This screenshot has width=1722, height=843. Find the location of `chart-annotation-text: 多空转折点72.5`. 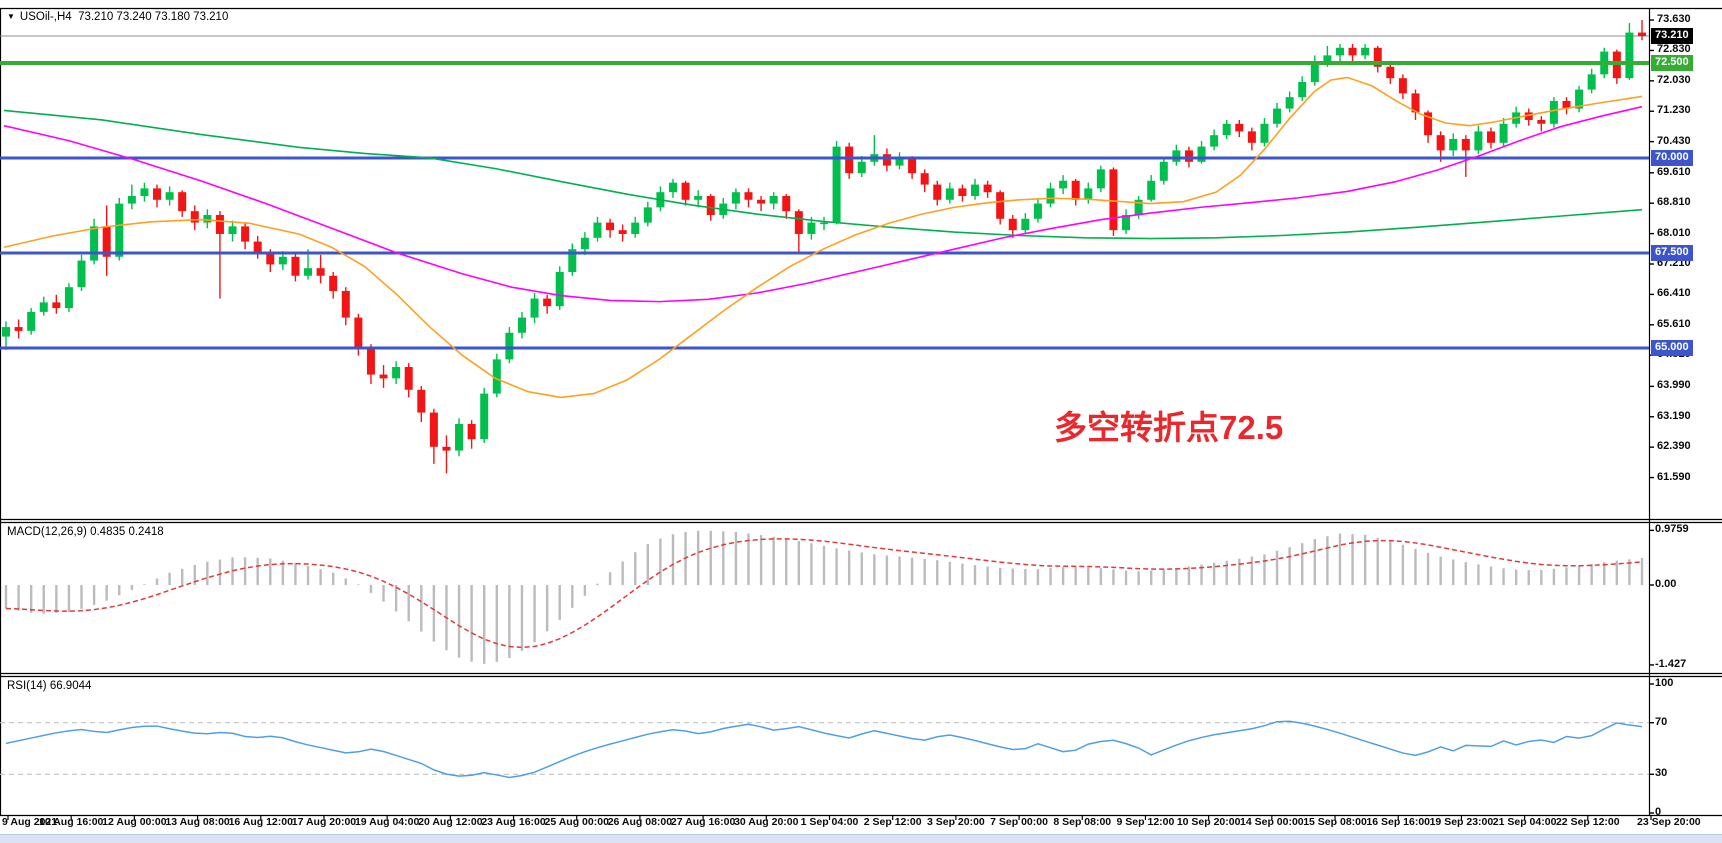

chart-annotation-text: 多空转折点72.5 is located at coordinates (1169, 427).